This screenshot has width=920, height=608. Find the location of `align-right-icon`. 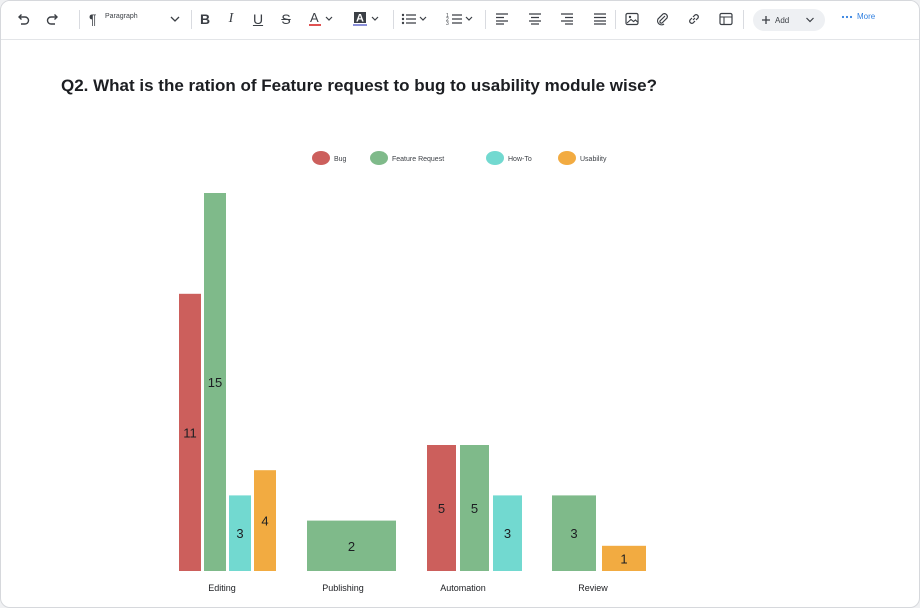

align-right-icon is located at coordinates (567, 19).